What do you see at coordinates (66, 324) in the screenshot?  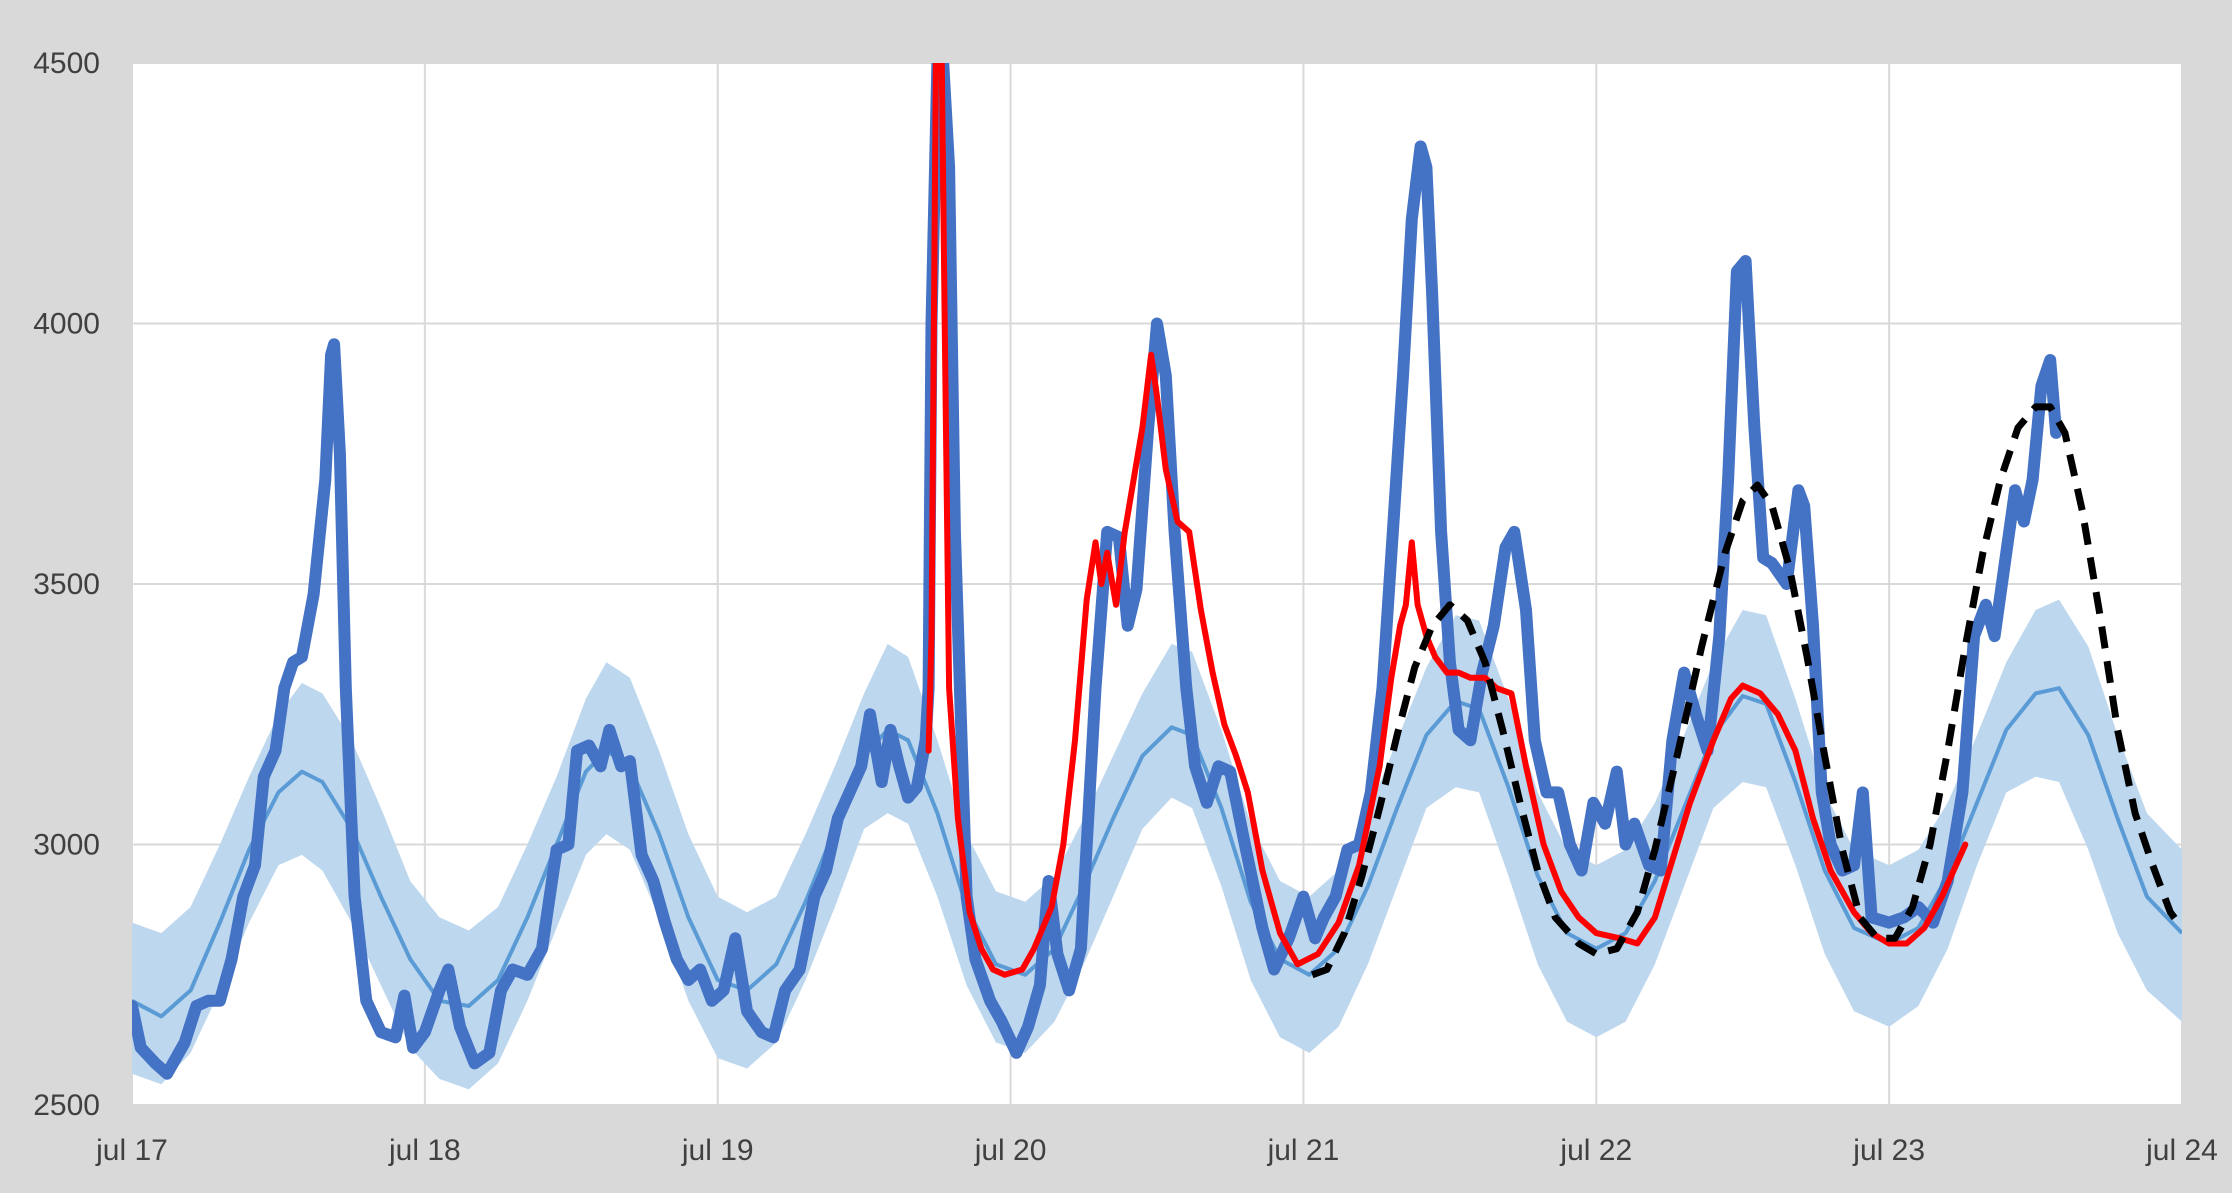 I see `y-tick-label: 4000` at bounding box center [66, 324].